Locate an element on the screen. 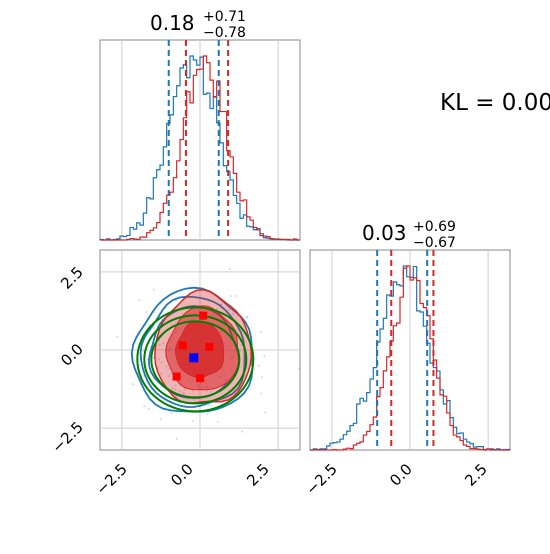 The width and height of the screenshot is (550, 554). joint-green-ellipse is located at coordinates (195, 359).